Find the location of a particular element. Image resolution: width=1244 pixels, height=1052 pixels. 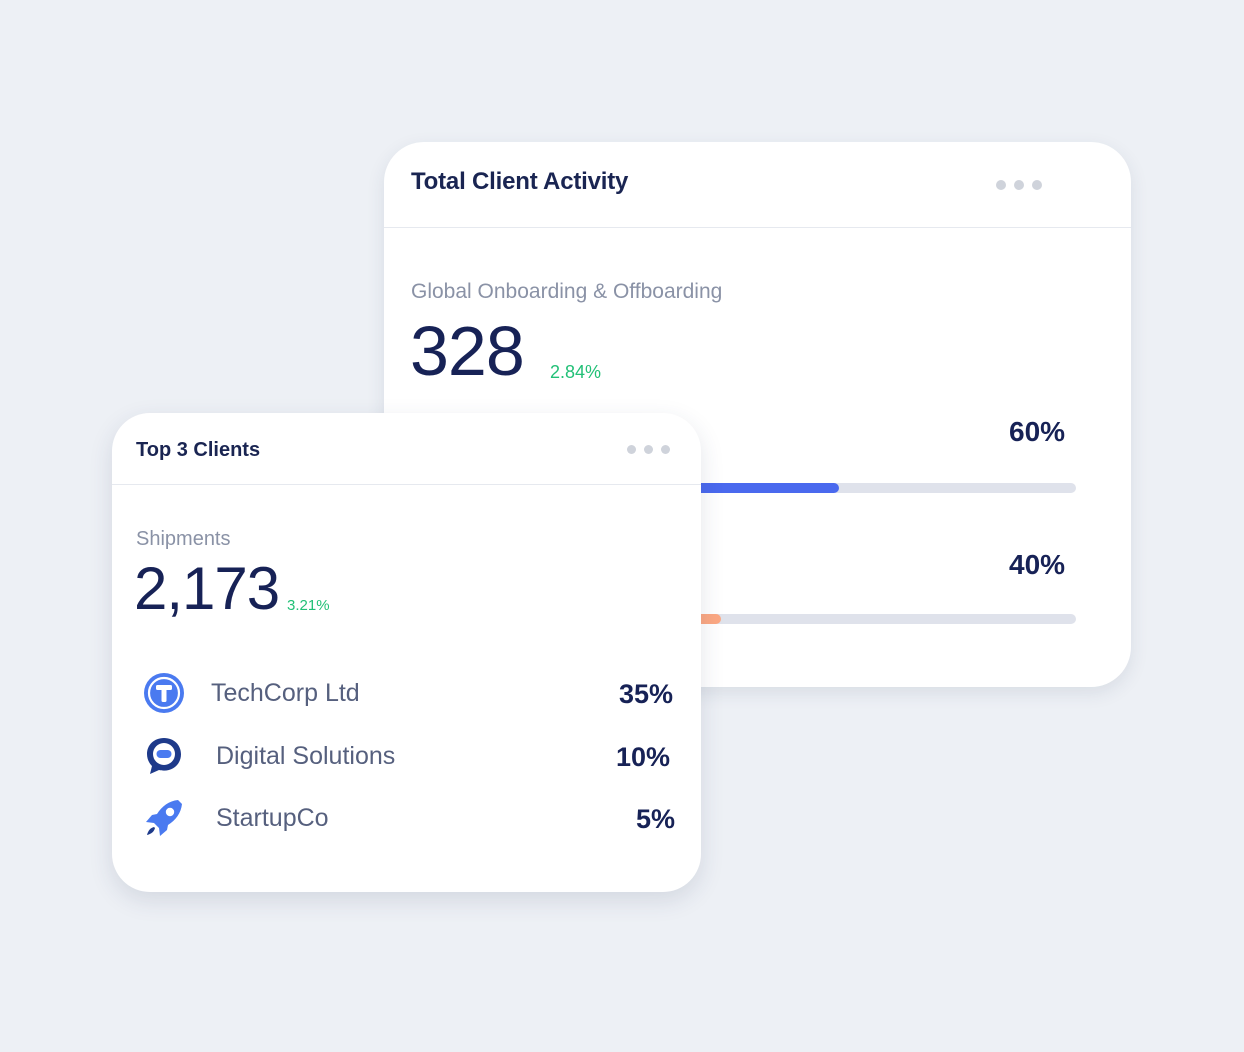

client-percent: 10% is located at coordinates (642, 757).